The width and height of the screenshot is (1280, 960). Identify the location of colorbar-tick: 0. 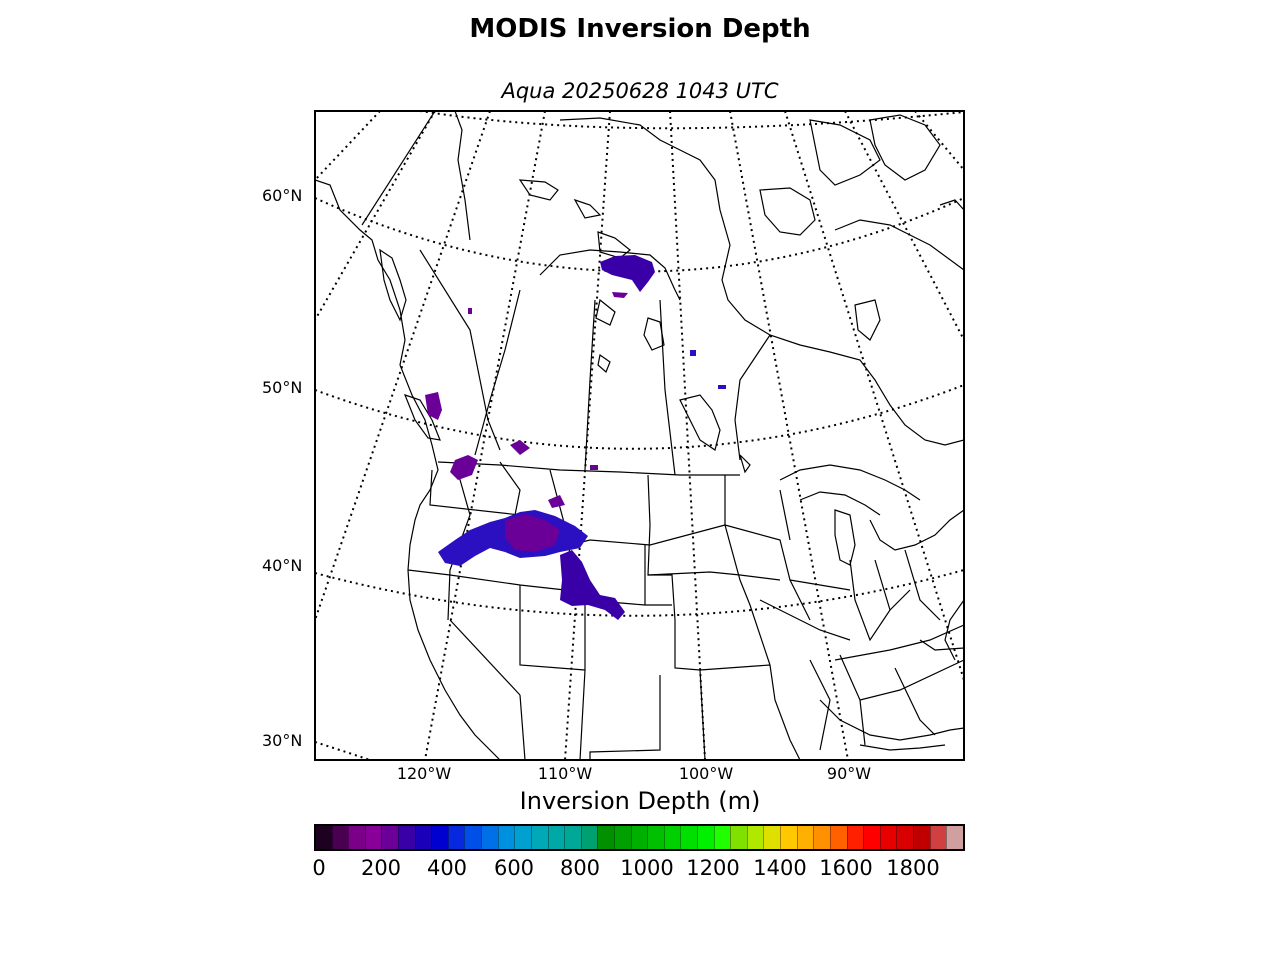
(319, 868).